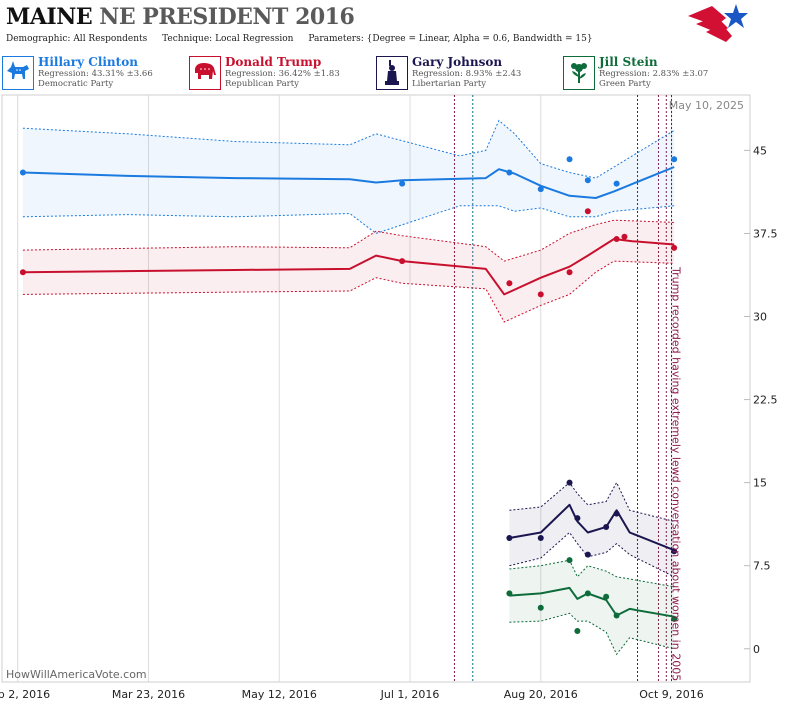 The height and width of the screenshot is (704, 789). Describe the element at coordinates (148, 694) in the screenshot. I see `x-tick-label: Mar 23, 2016` at that location.